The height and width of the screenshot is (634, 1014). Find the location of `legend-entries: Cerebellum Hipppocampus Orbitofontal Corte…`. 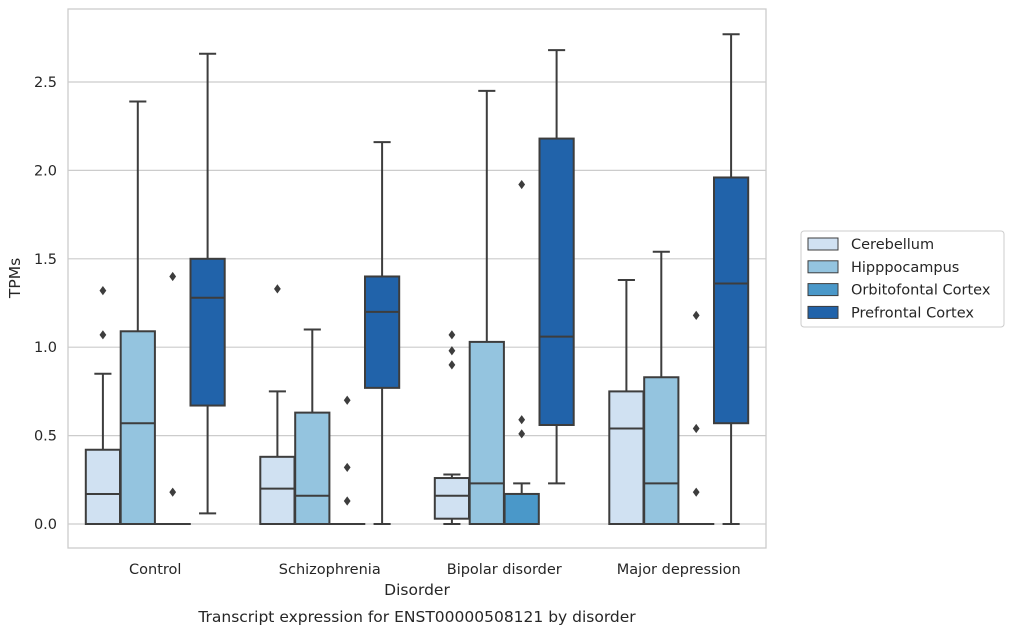

legend-entries: Cerebellum Hipppocampus Orbitofontal Corte… is located at coordinates (899, 279).